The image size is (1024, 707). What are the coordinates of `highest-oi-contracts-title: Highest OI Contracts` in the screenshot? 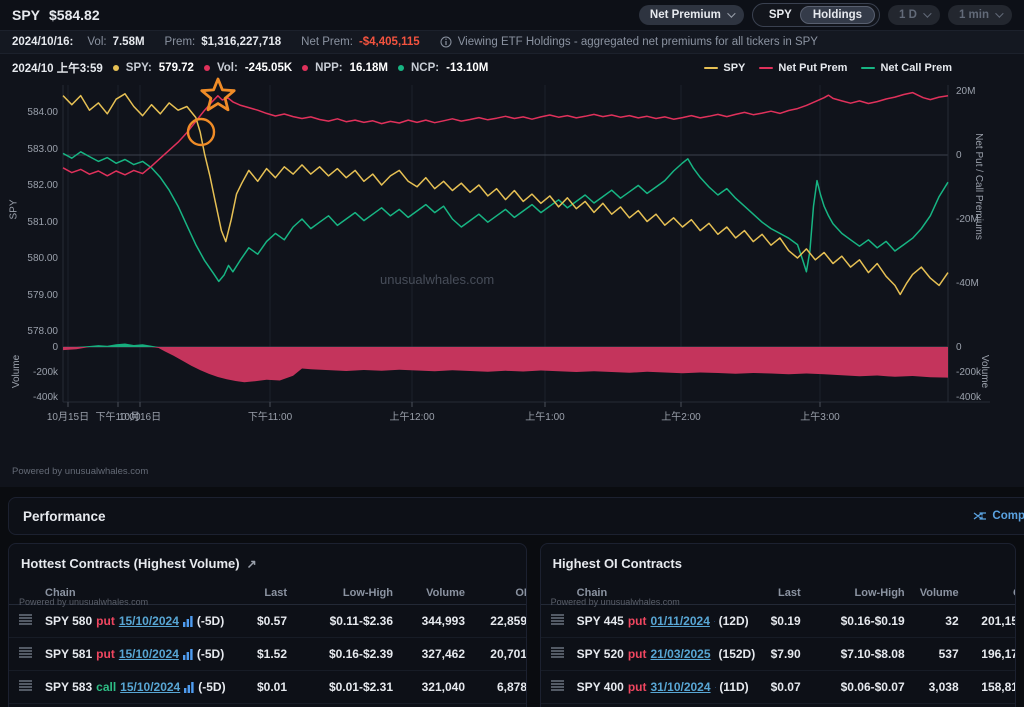 It's located at (778, 562).